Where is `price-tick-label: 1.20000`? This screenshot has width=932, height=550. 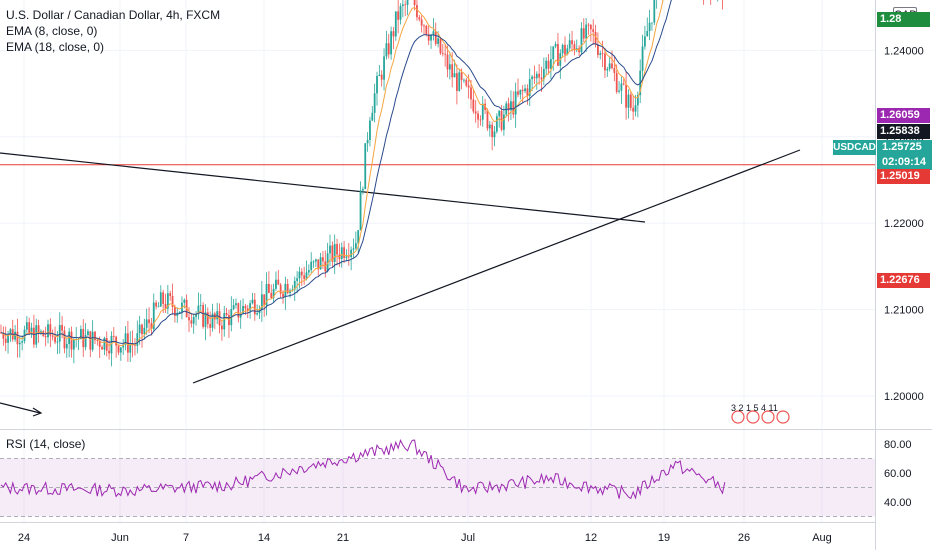 price-tick-label: 1.20000 is located at coordinates (904, 397).